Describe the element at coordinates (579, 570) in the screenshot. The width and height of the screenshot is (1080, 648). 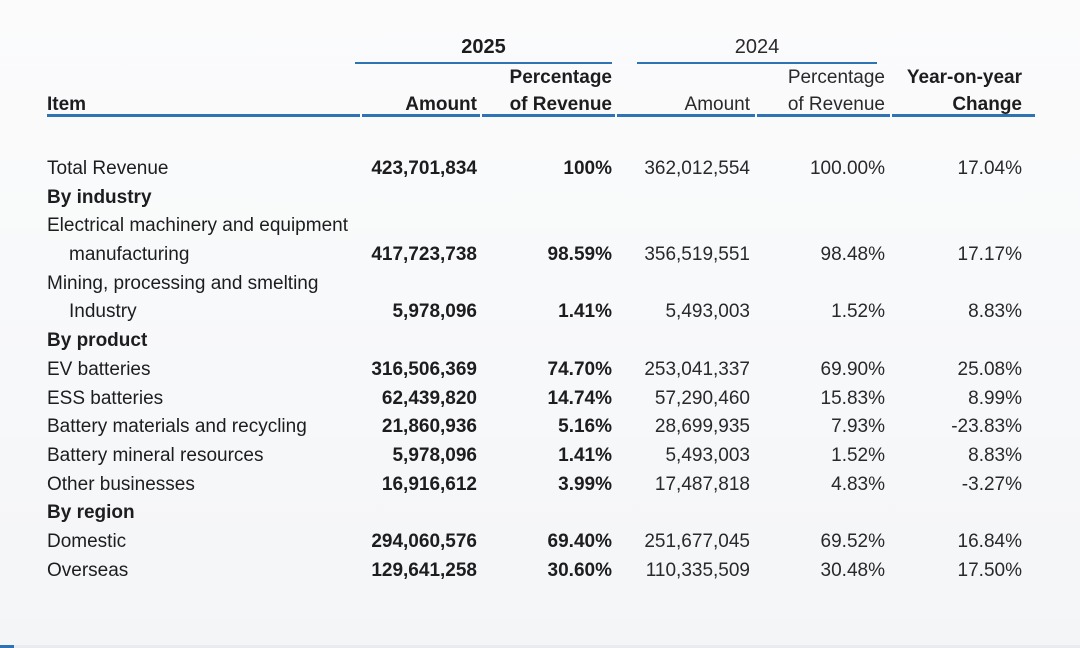
I see `cell-pct-2025: 30.60%` at that location.